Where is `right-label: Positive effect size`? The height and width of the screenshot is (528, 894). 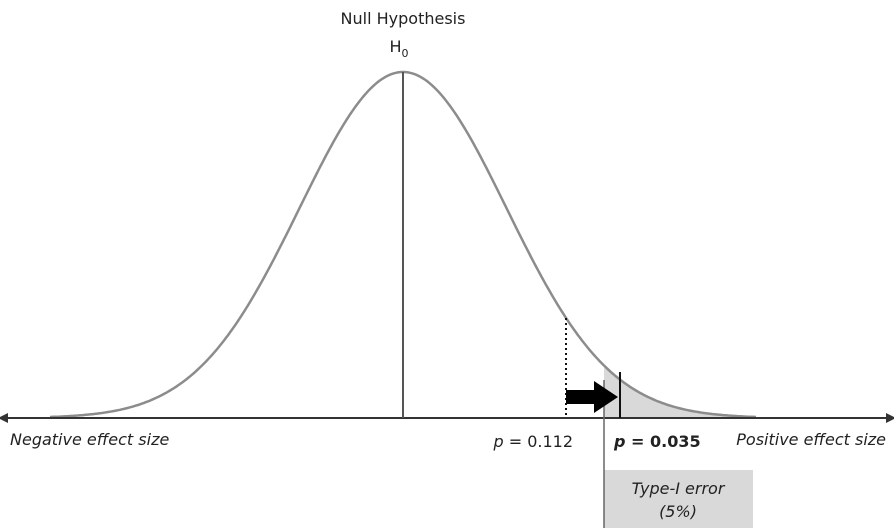
right-label: Positive effect size is located at coordinates (811, 439).